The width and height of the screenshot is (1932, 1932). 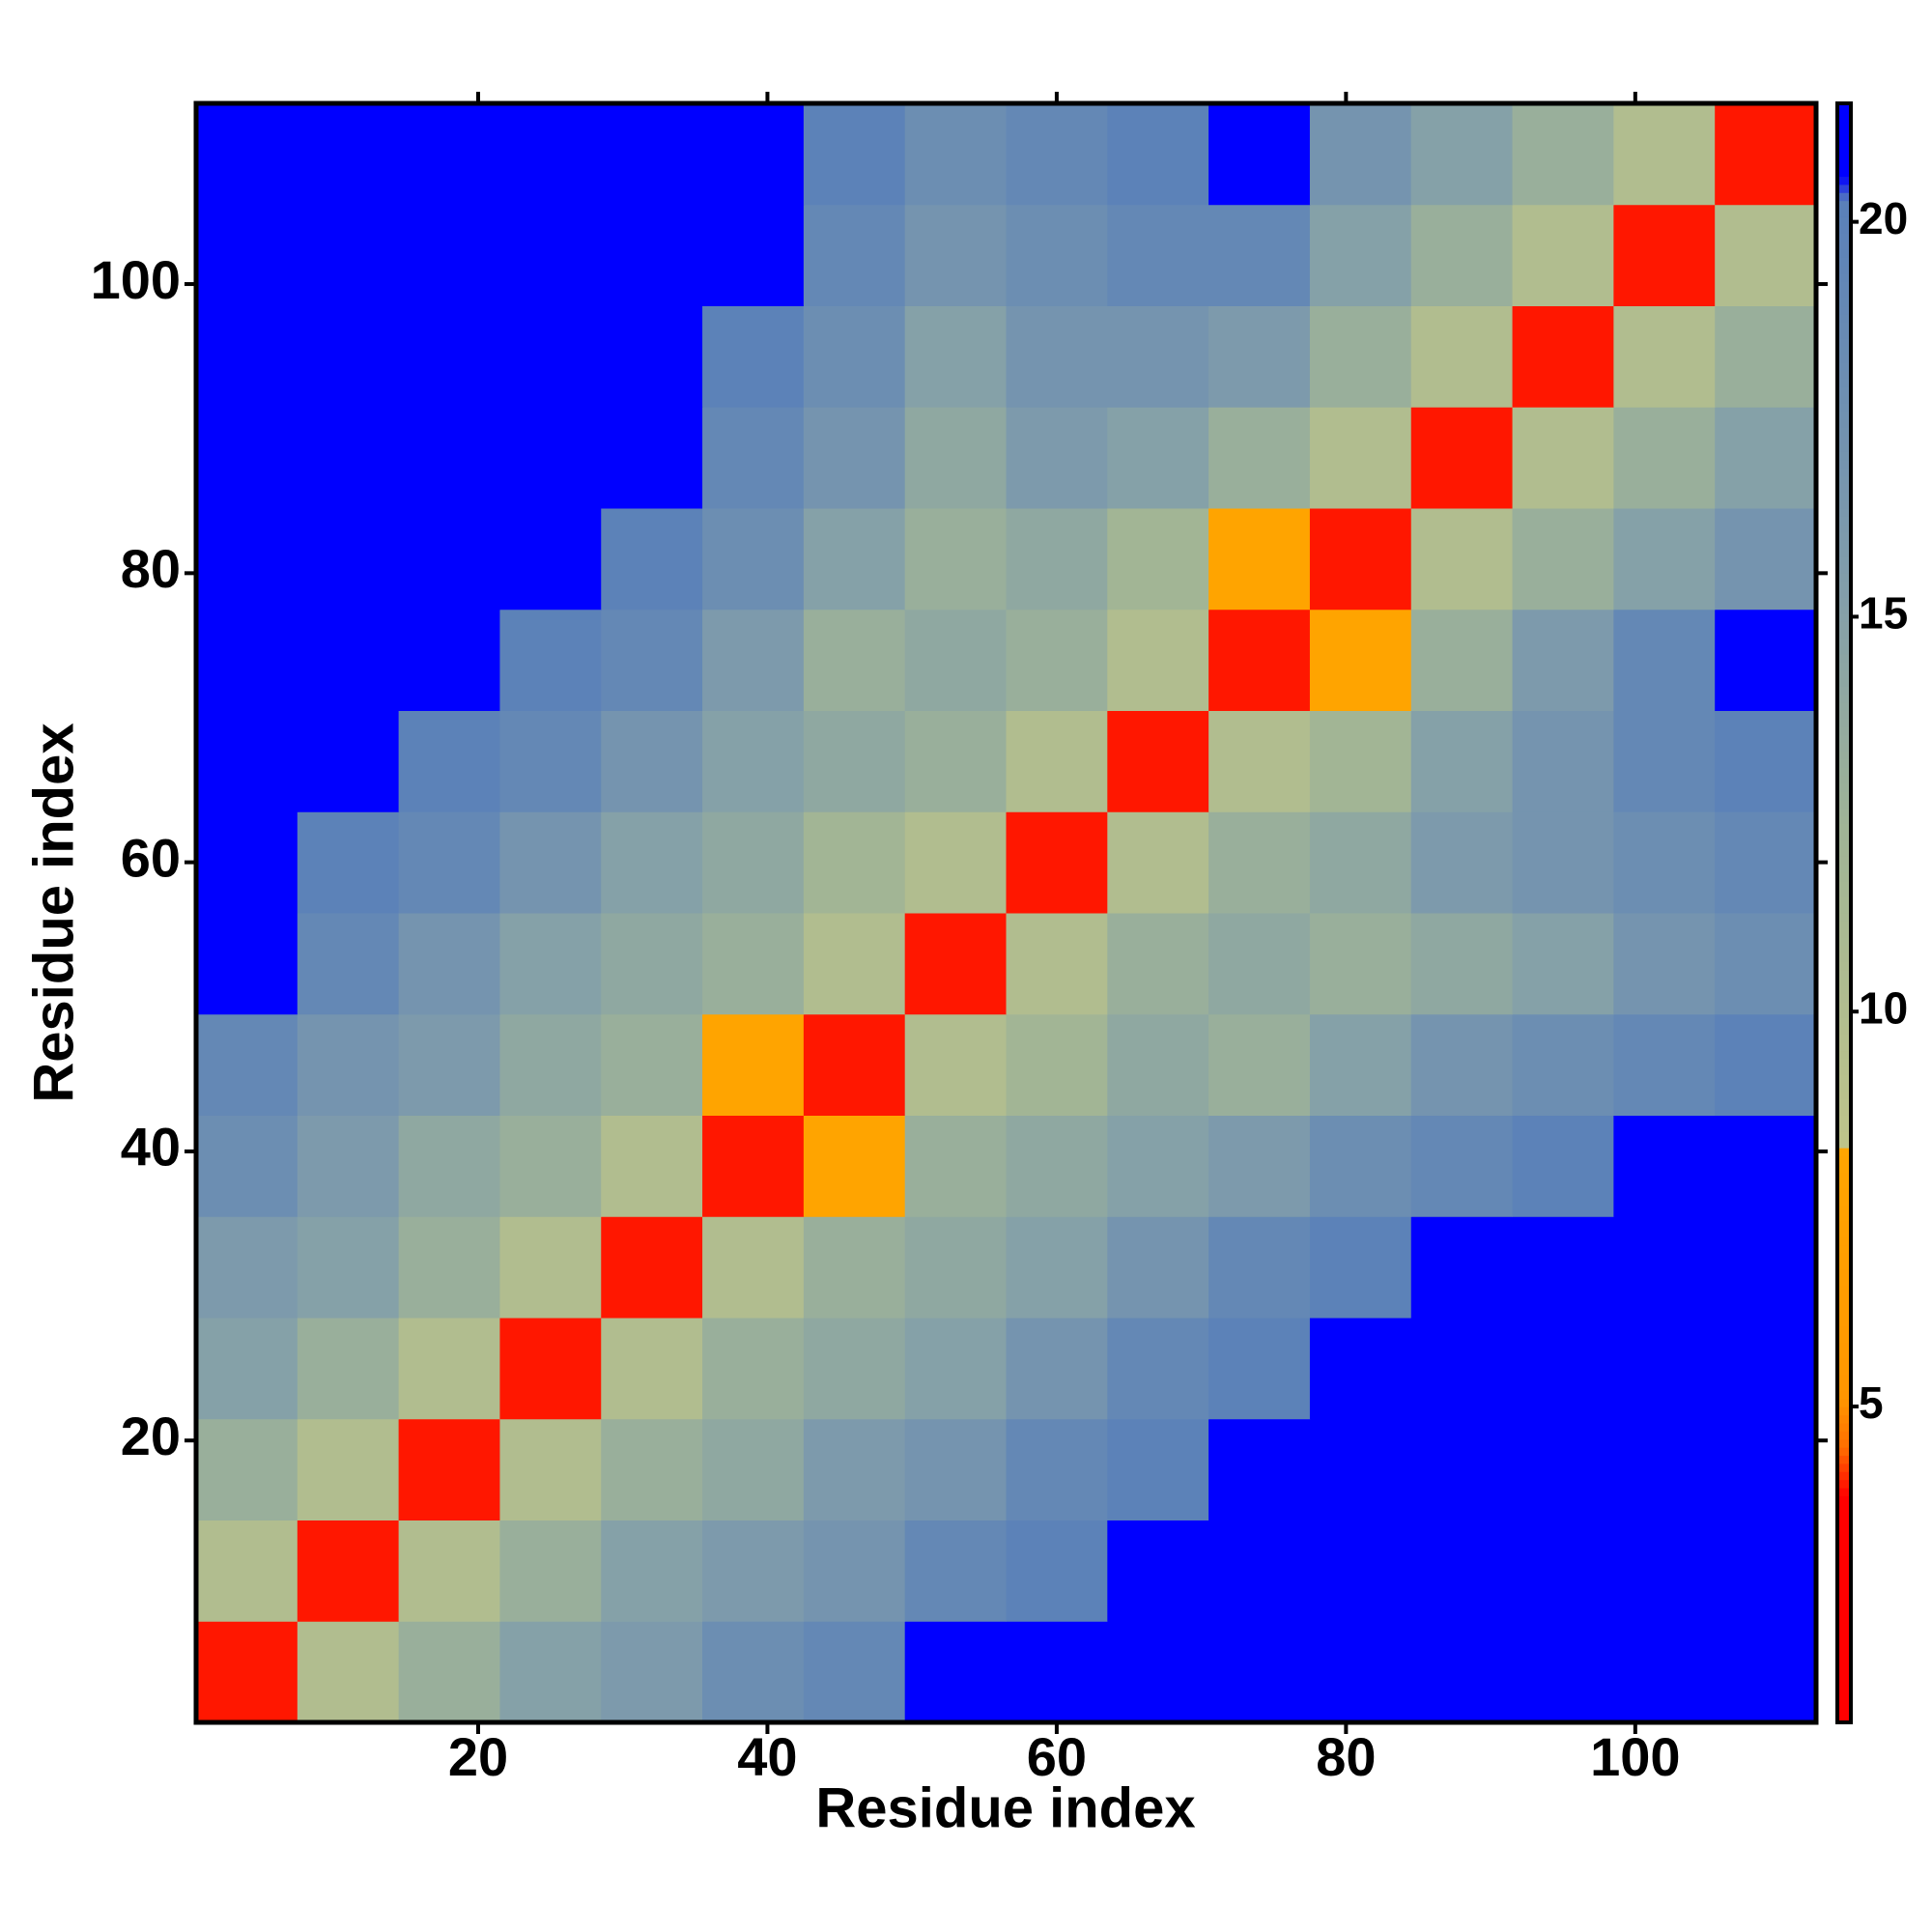 I want to click on colorbar-frame, so click(x=1844, y=912).